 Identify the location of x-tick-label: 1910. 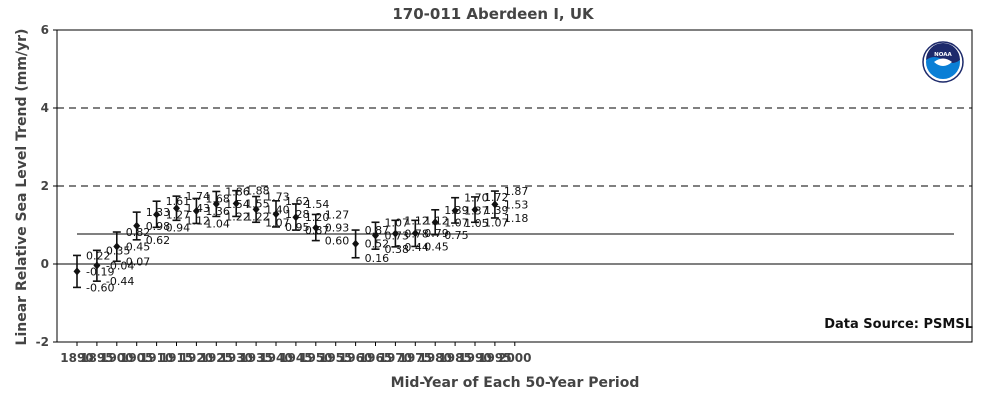
(156, 358).